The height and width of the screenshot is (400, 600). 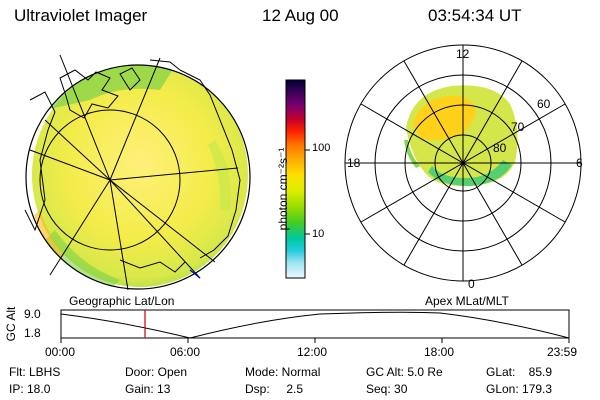 What do you see at coordinates (544, 104) in the screenshot?
I see `mlat-label-60: 60` at bounding box center [544, 104].